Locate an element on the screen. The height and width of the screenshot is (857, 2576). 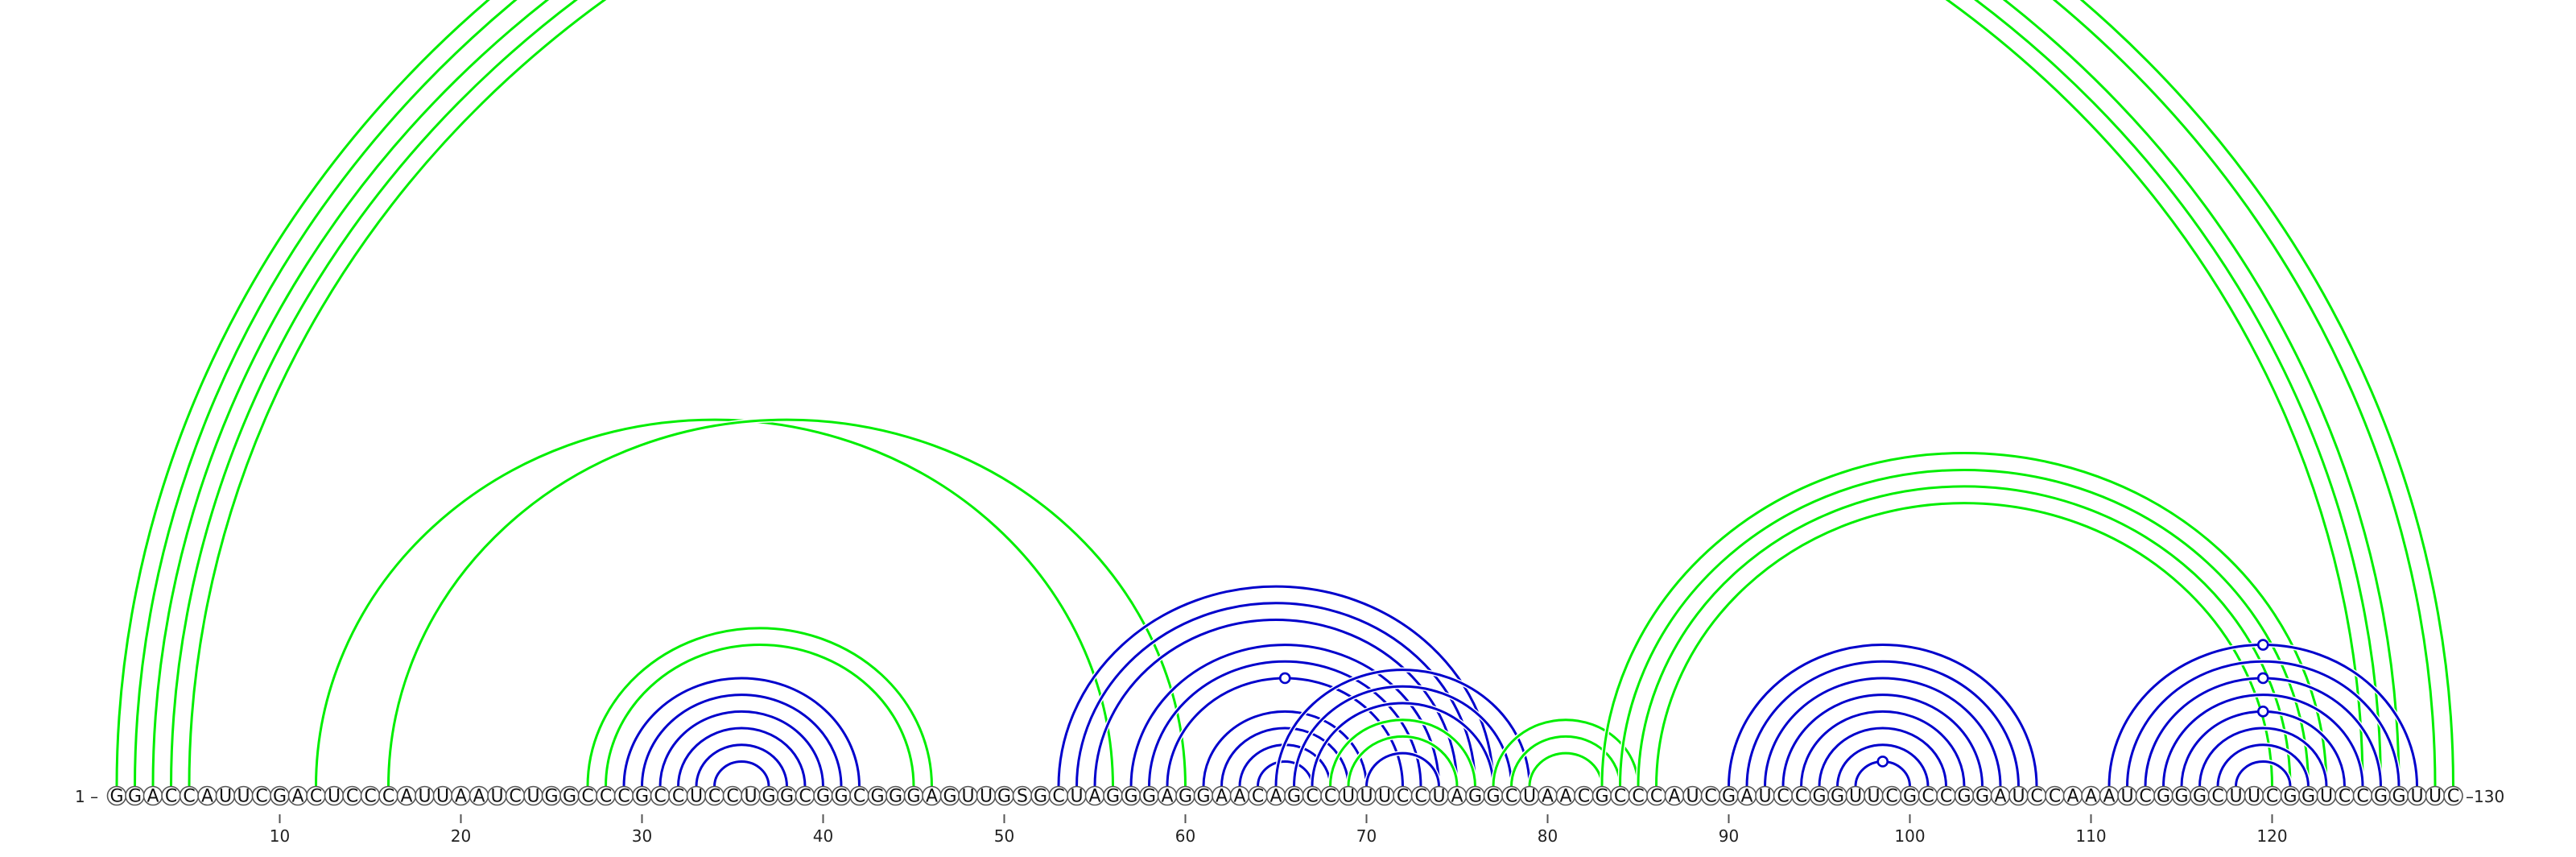
nucleotide-110: A is located at coordinates (2091, 796).